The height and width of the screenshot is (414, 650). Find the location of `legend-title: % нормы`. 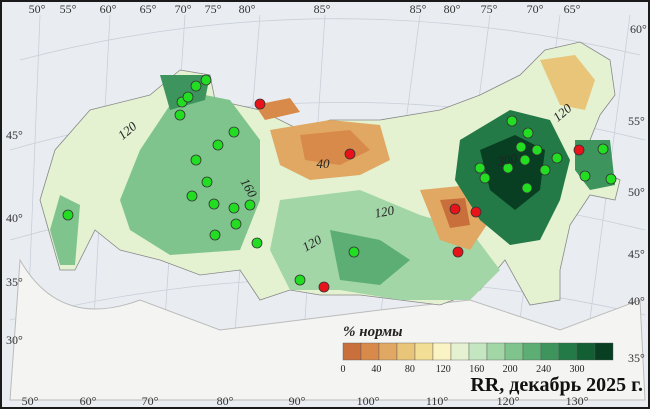

legend-title: % нормы is located at coordinates (373, 332).